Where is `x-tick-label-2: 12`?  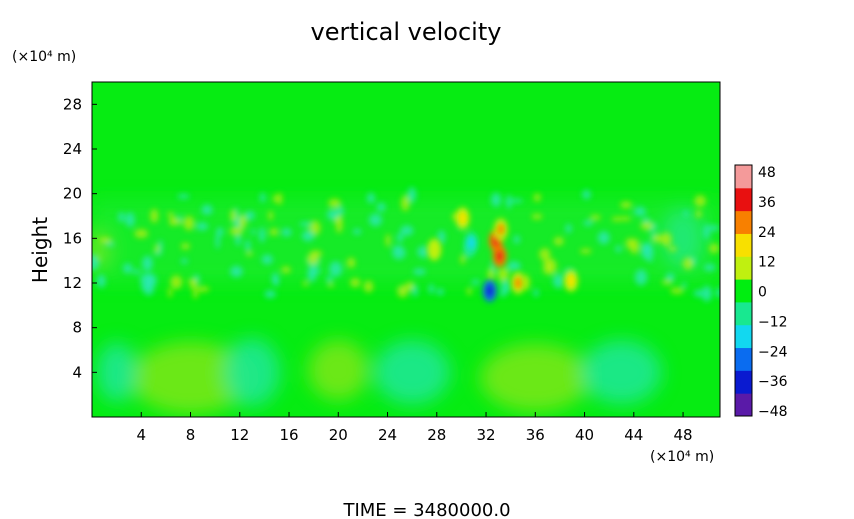 x-tick-label-2: 12 is located at coordinates (239, 435).